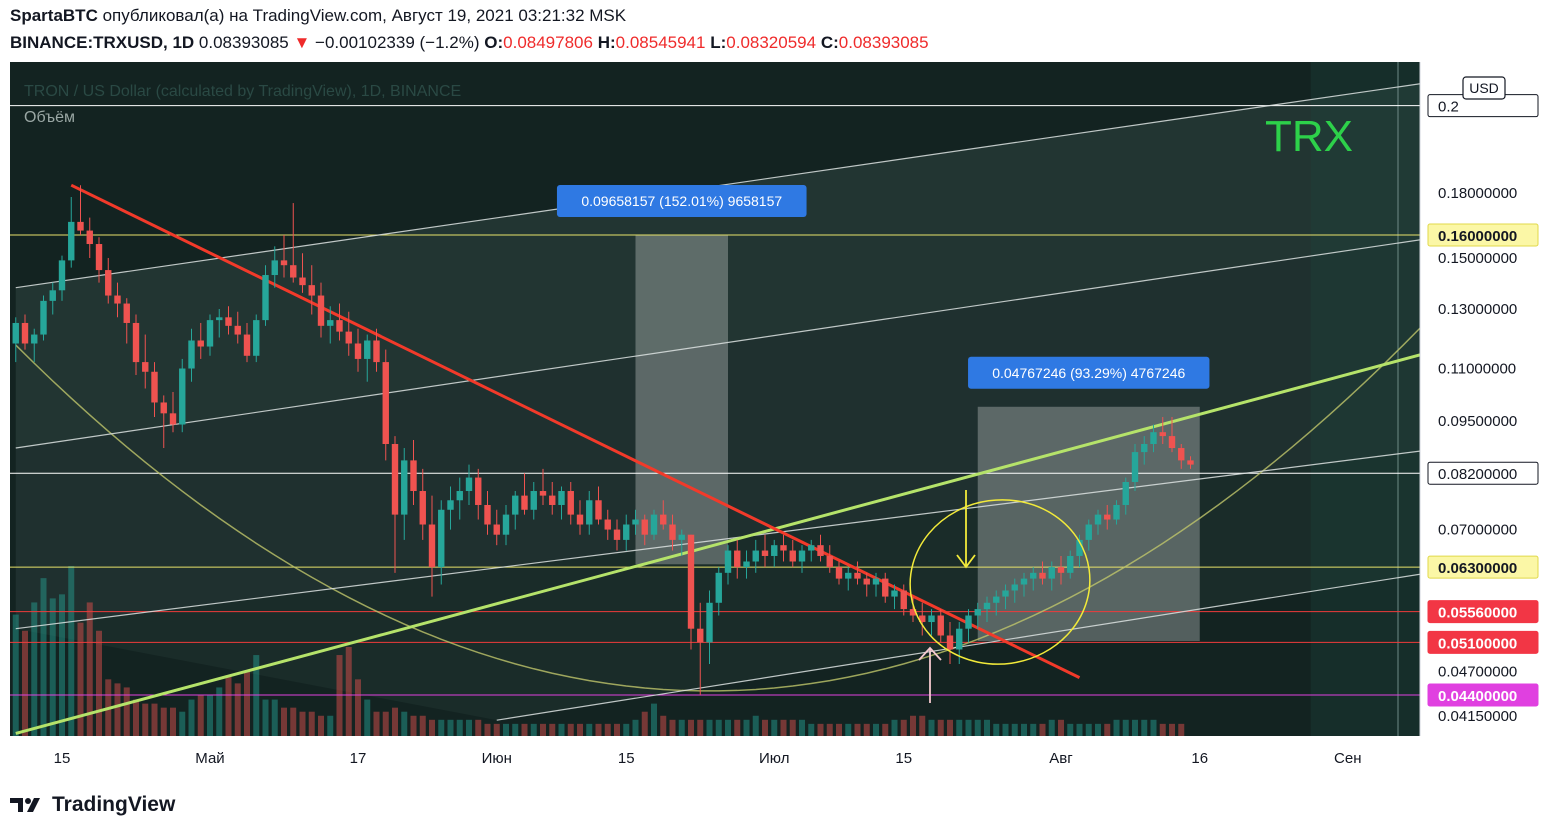 This screenshot has width=1555, height=833. Describe the element at coordinates (1089, 372) in the screenshot. I see `measure-label: 0.04767246 (93.29%) 4767246` at that location.